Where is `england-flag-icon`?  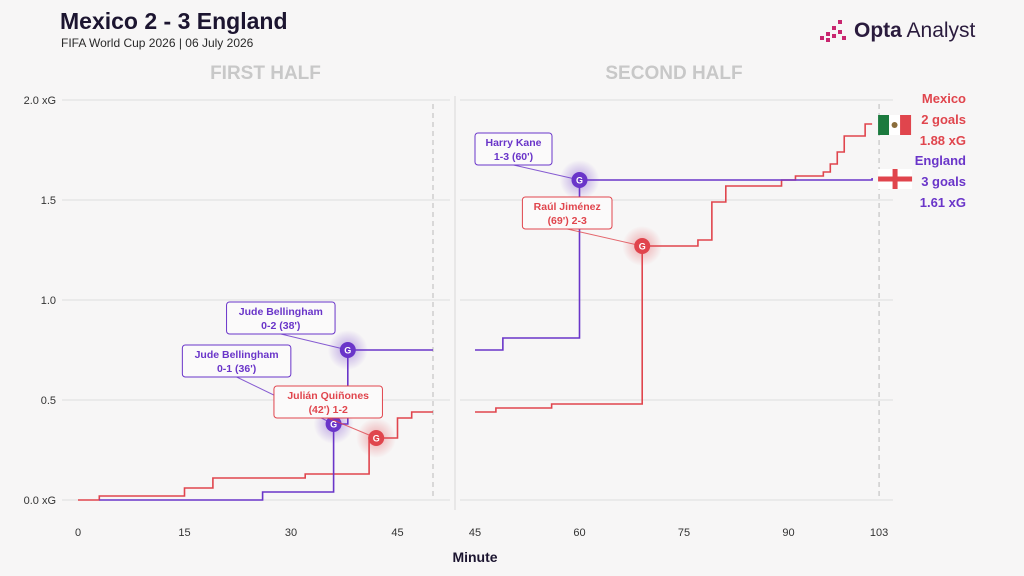 england-flag-icon is located at coordinates (895, 179).